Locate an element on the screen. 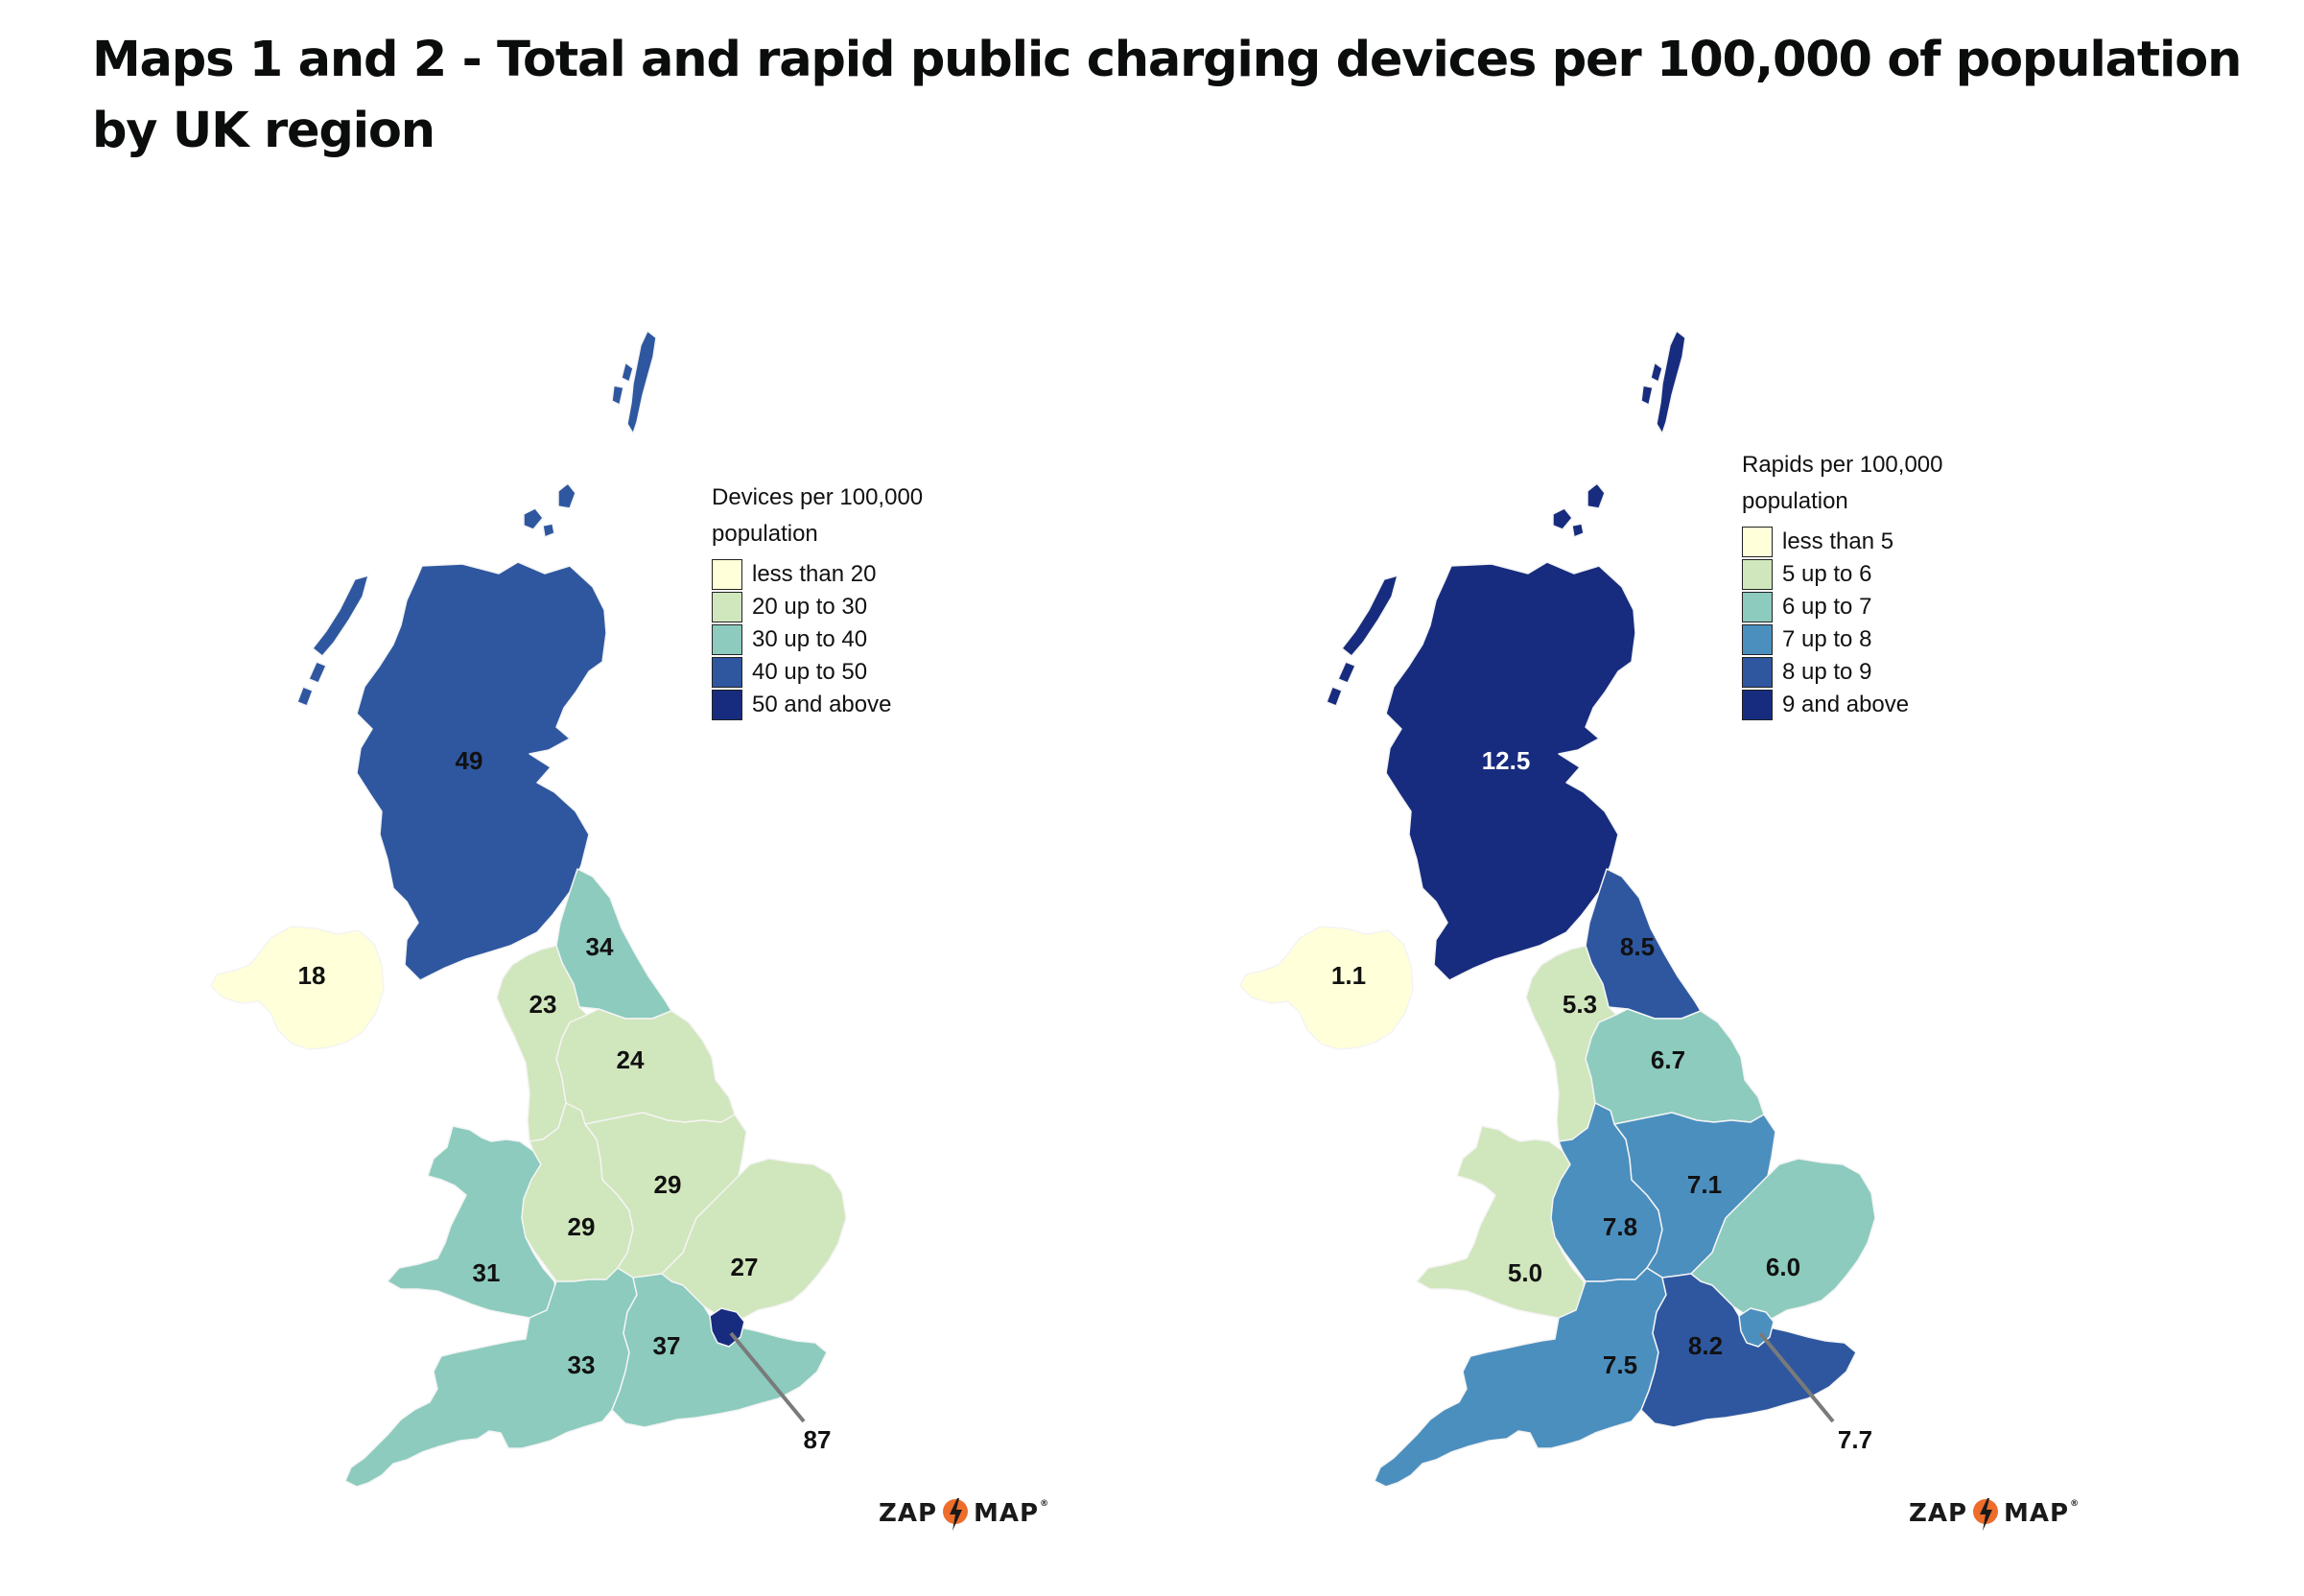 This screenshot has width=2304, height=1596. rapid-legend-item: 9 and above is located at coordinates (1886, 705).